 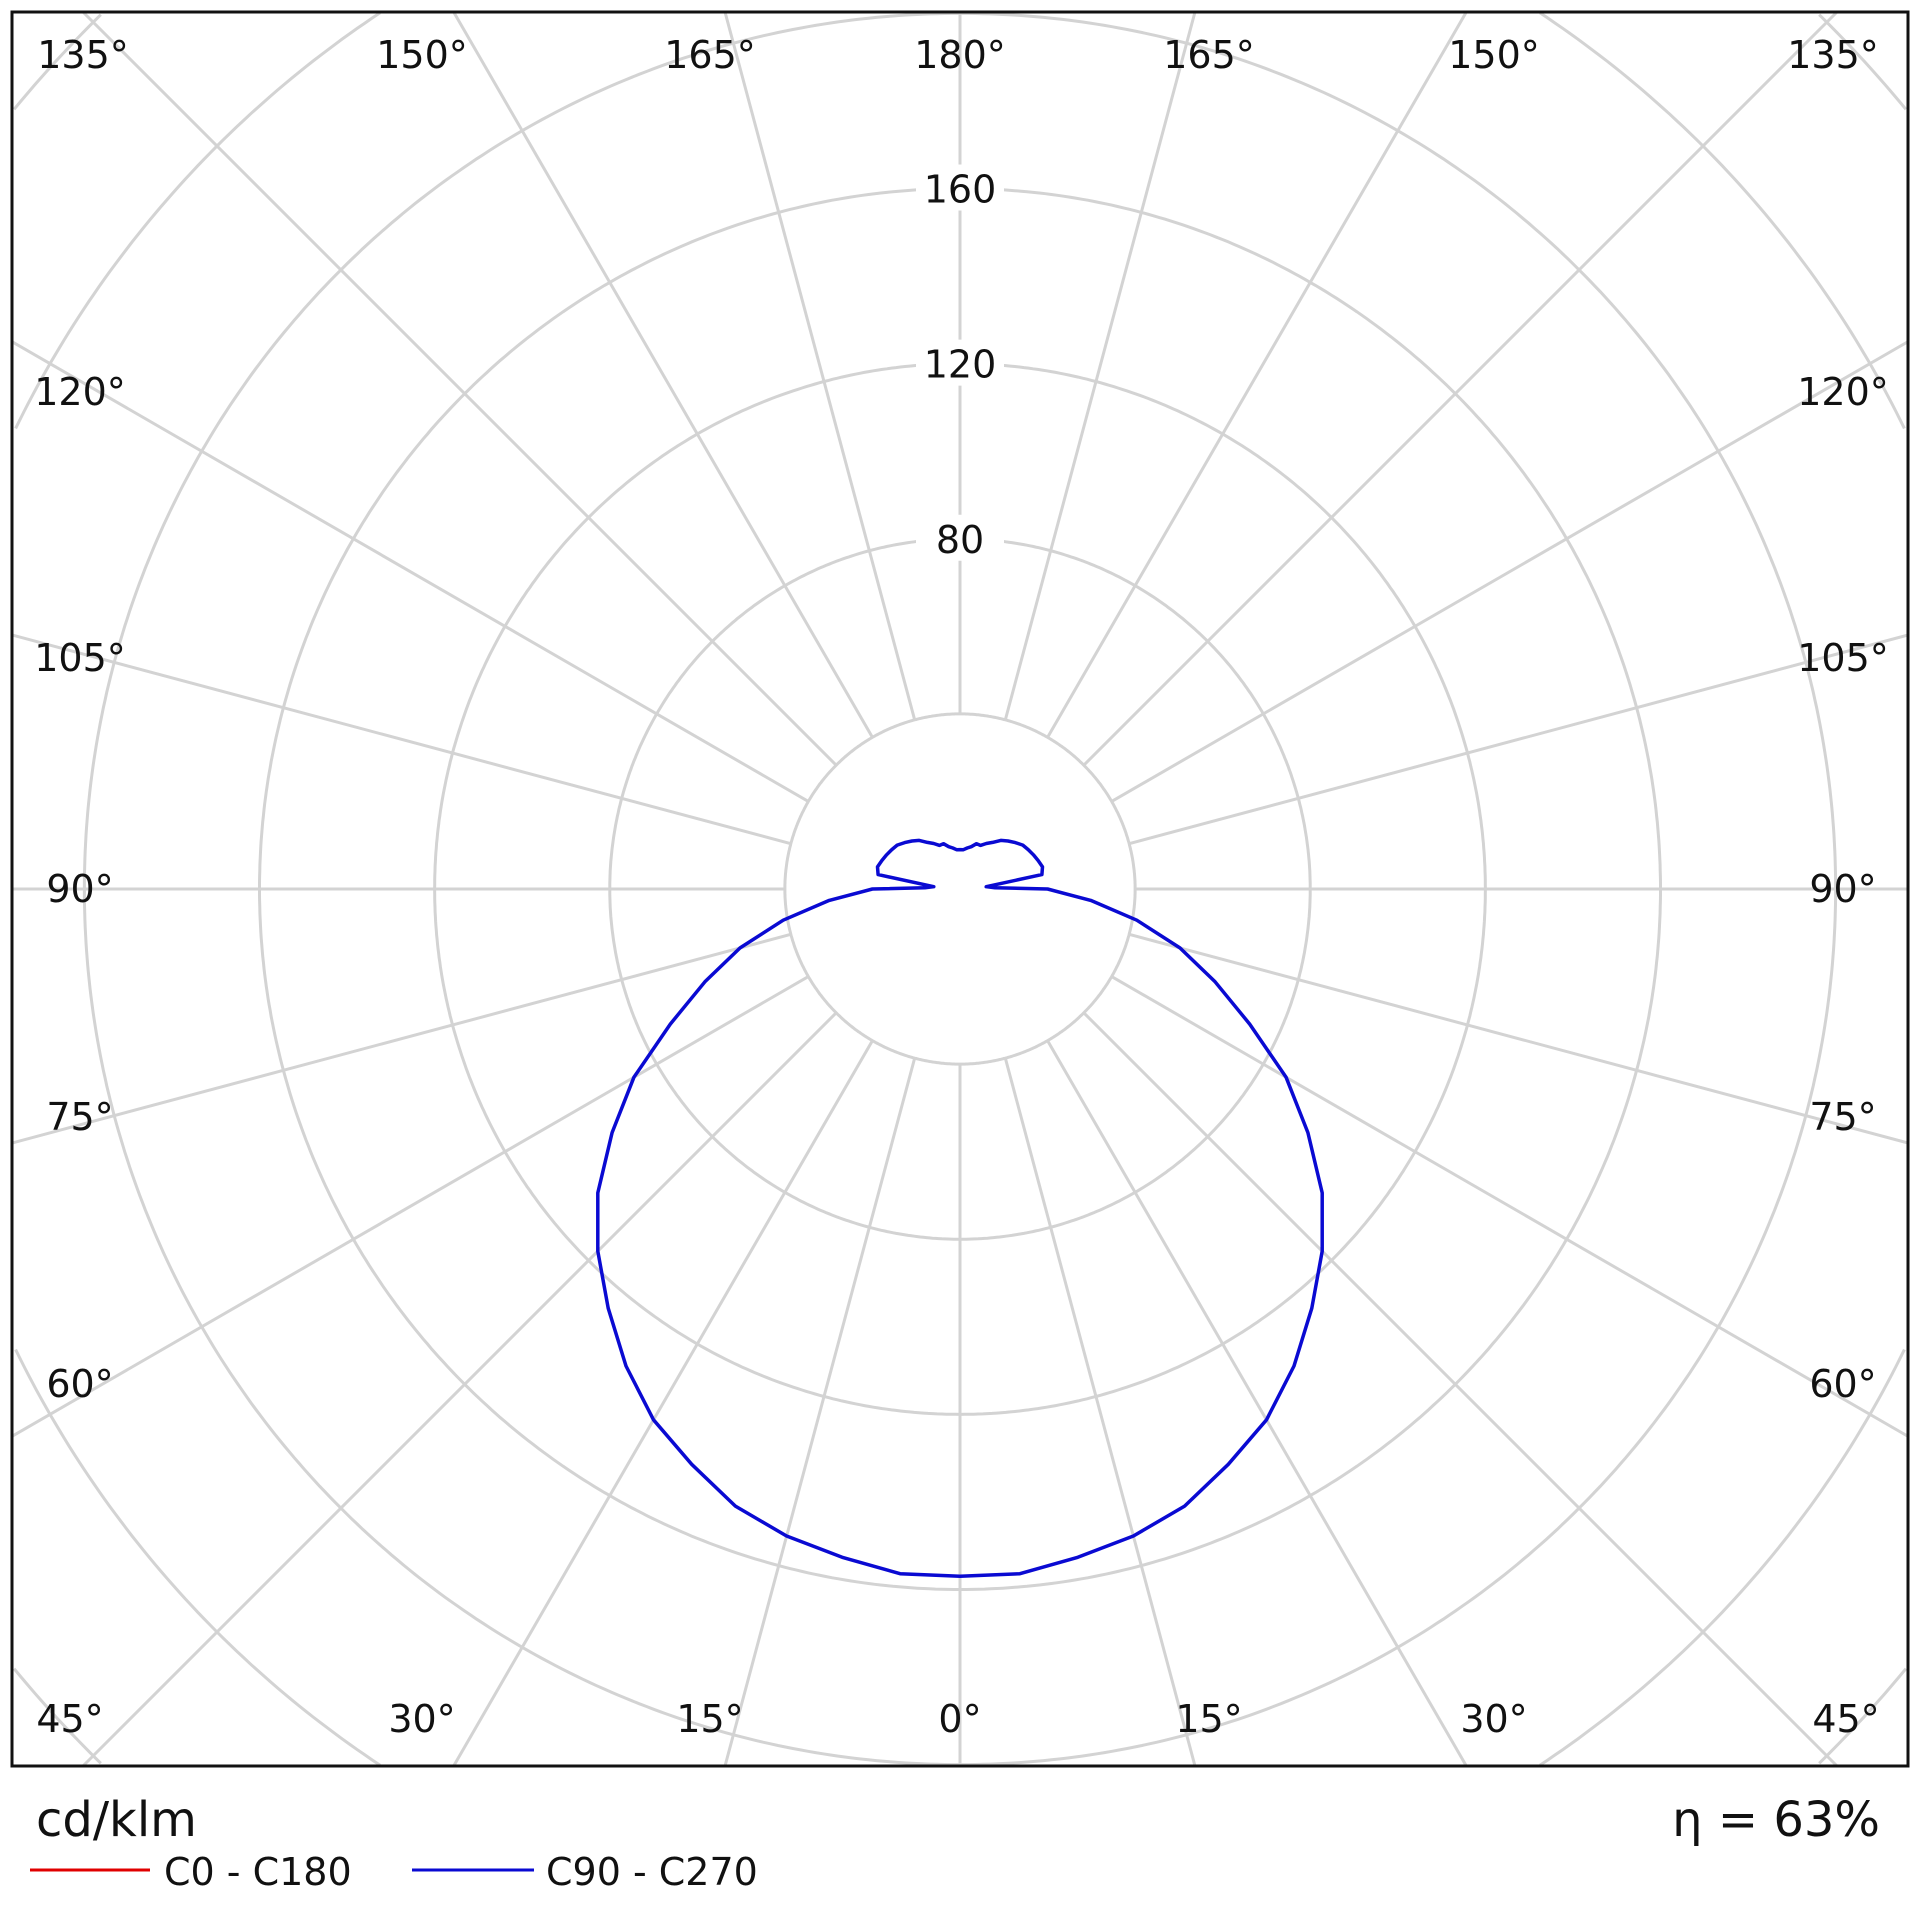 I want to click on efficiency-label: η = 63%, so click(x=1776, y=1820).